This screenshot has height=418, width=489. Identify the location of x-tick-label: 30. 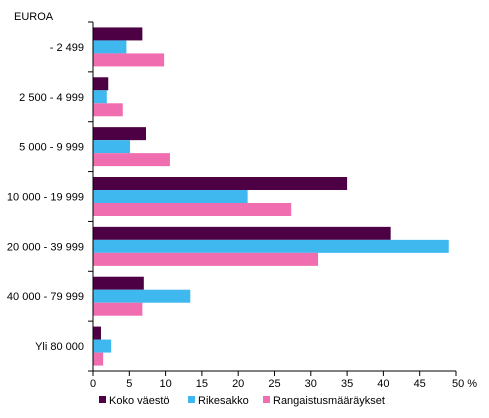
(311, 384).